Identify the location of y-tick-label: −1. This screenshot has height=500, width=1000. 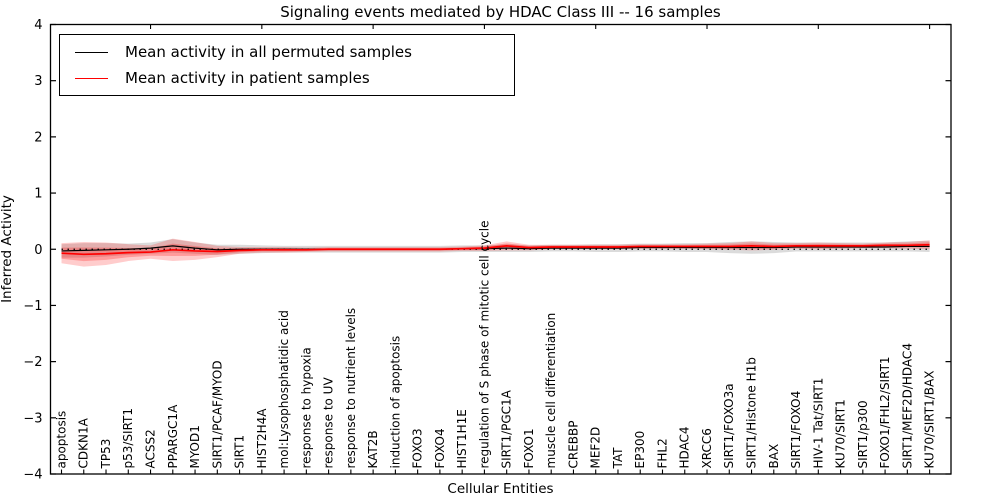
(32, 306).